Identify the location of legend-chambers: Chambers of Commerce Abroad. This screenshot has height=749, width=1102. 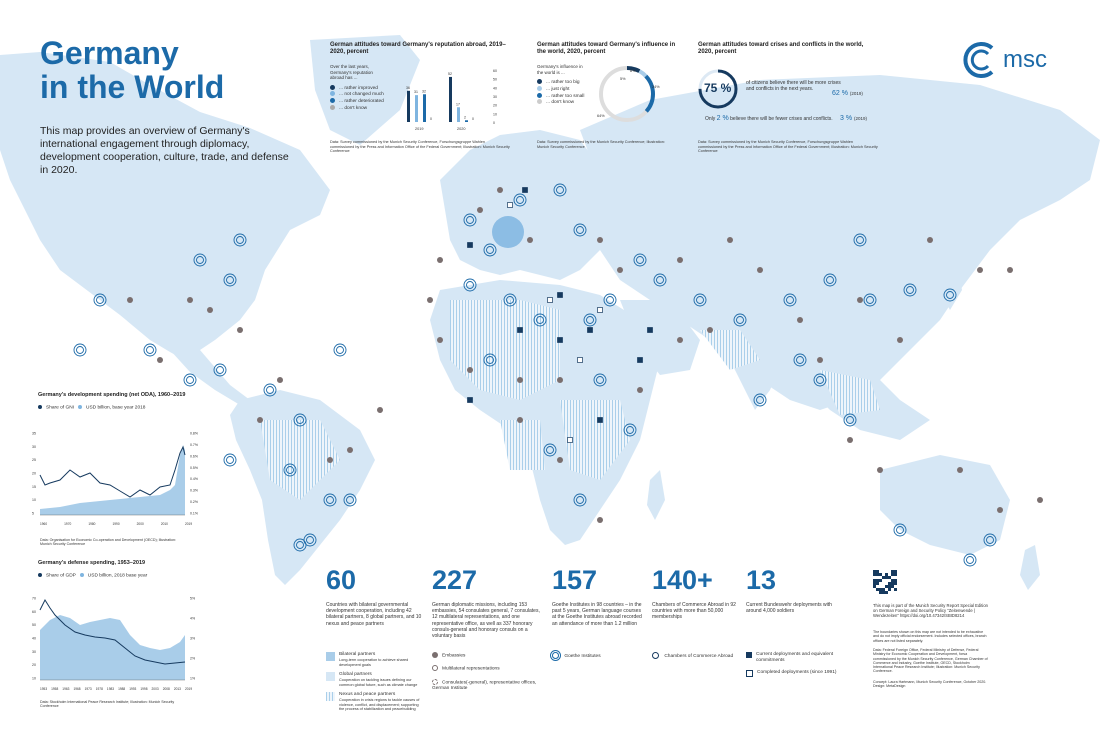
(692, 656).